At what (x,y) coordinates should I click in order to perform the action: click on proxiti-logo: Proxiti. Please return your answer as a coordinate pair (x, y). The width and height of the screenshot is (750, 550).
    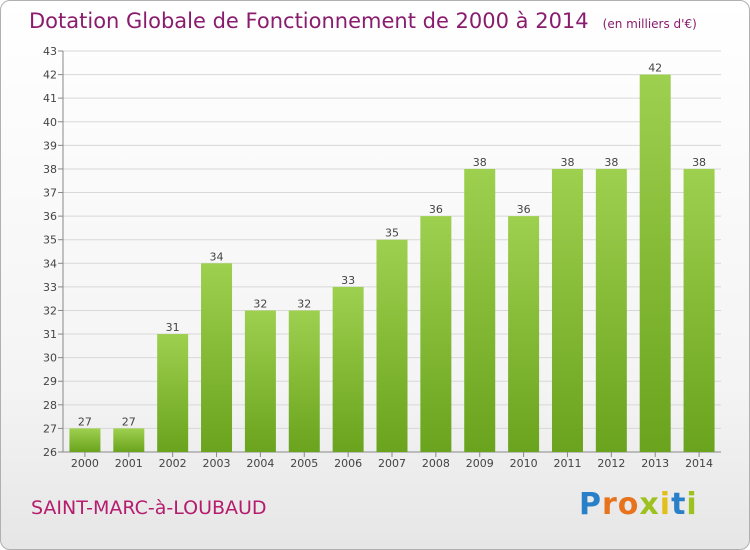
    Looking at the image, I should click on (639, 507).